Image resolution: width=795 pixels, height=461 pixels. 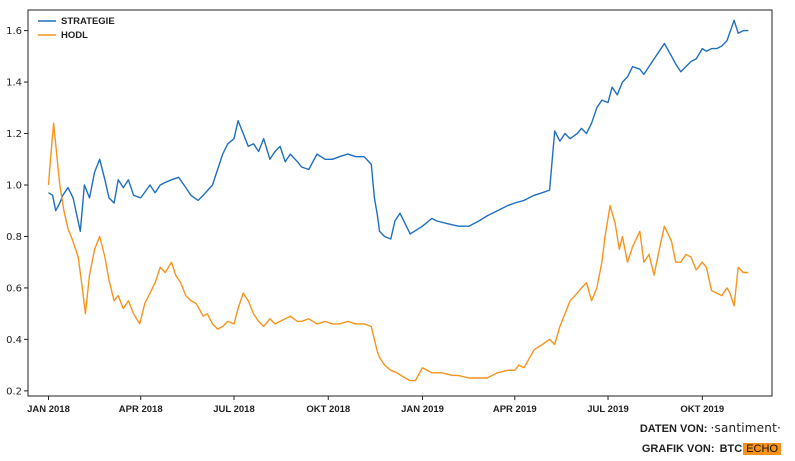 I want to click on x-tick-label: JAN 2018, so click(x=48, y=409).